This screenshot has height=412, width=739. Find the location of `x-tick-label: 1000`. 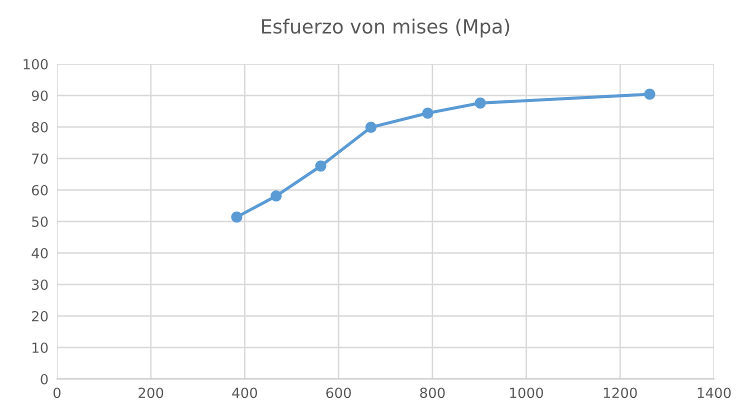

x-tick-label: 1000 is located at coordinates (527, 393).